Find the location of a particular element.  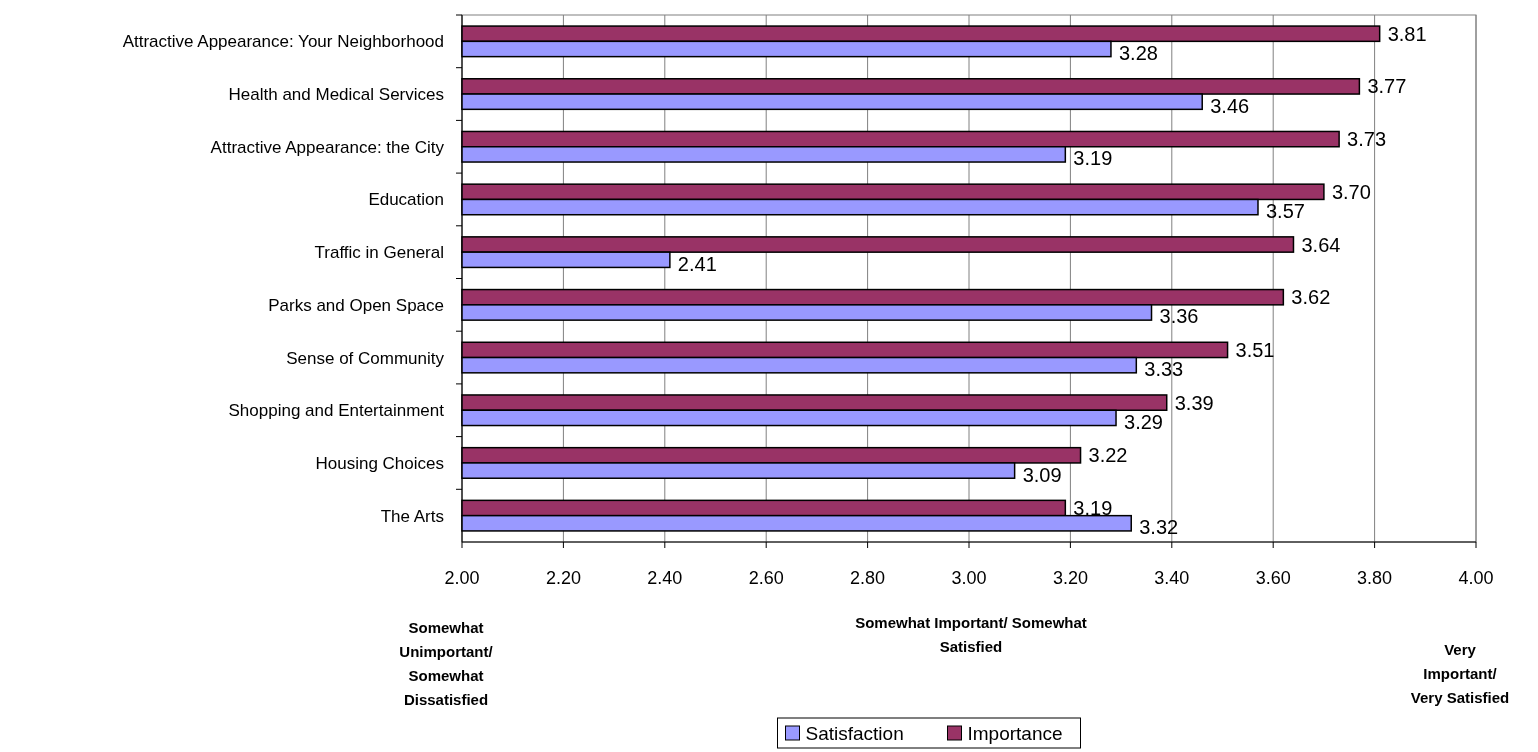

x-tick-label: 2.80 is located at coordinates (868, 578).